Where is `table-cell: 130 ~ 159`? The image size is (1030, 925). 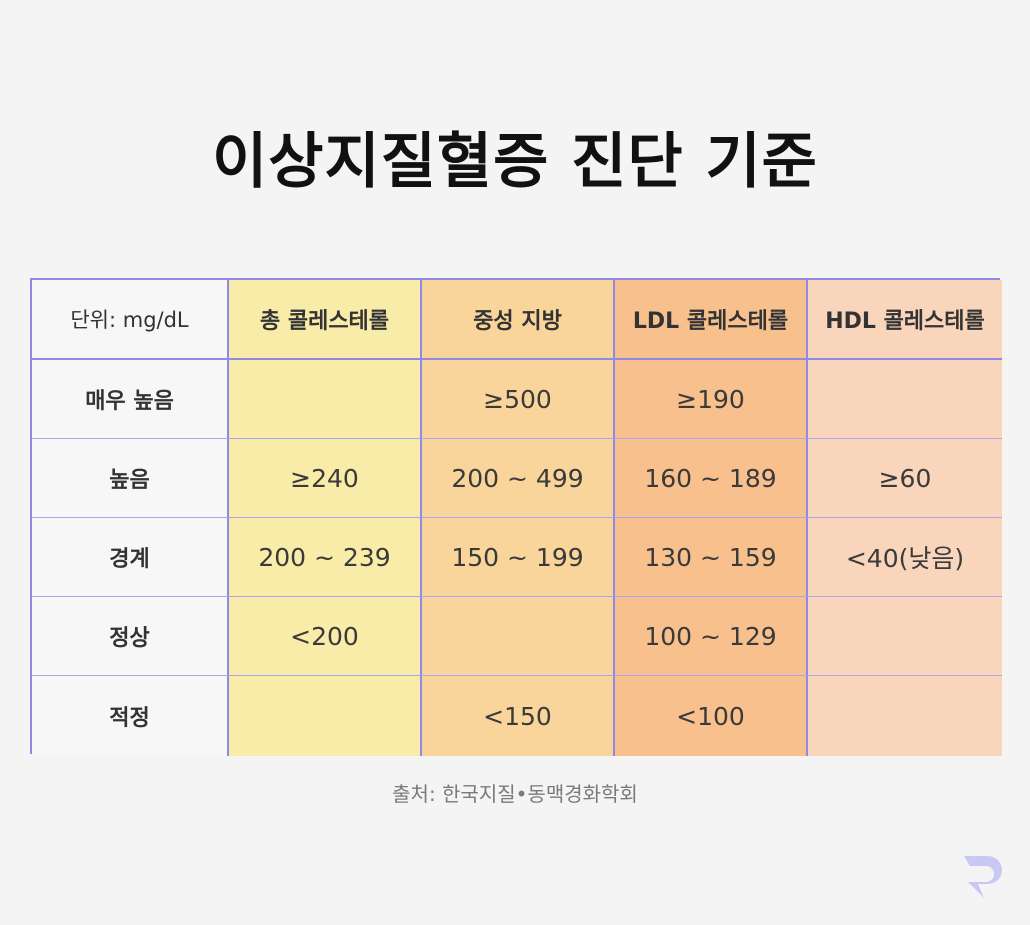
table-cell: 130 ~ 159 is located at coordinates (711, 557).